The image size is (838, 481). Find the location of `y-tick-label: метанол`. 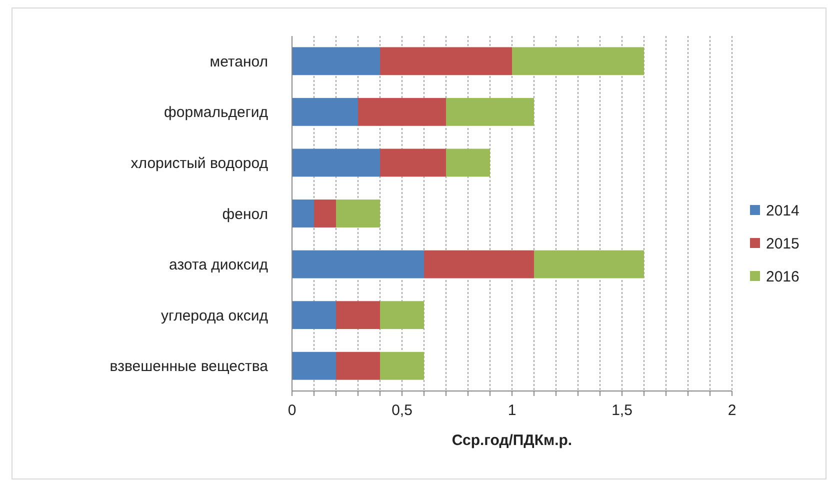

y-tick-label: метанол is located at coordinates (239, 61).